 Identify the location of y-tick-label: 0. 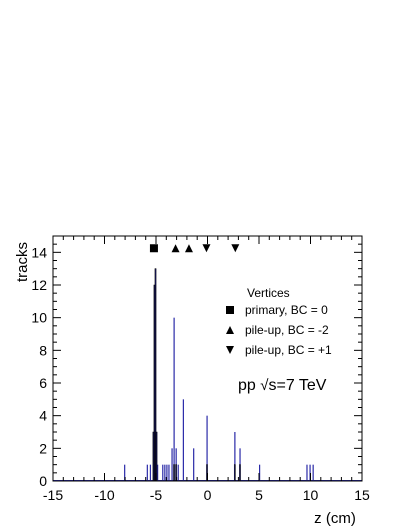
(43, 481).